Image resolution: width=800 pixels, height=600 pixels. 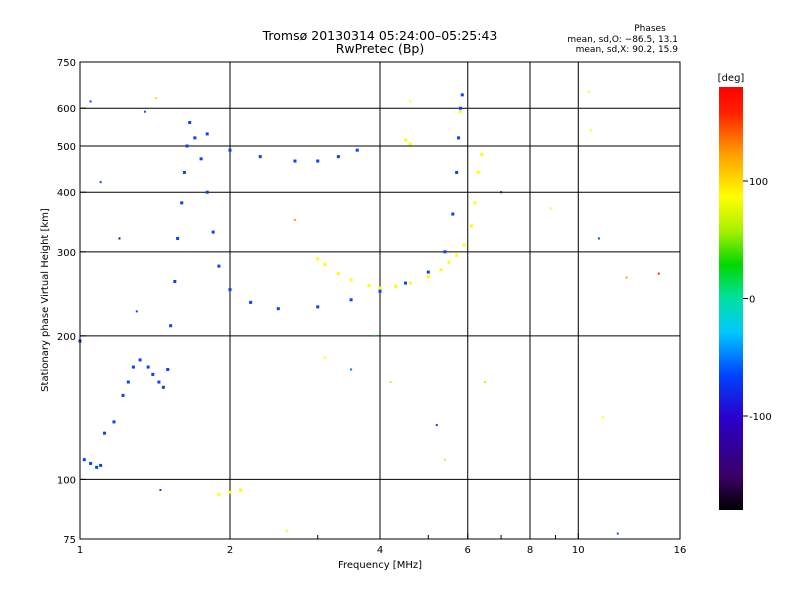 I want to click on colorbar, so click(x=731, y=298).